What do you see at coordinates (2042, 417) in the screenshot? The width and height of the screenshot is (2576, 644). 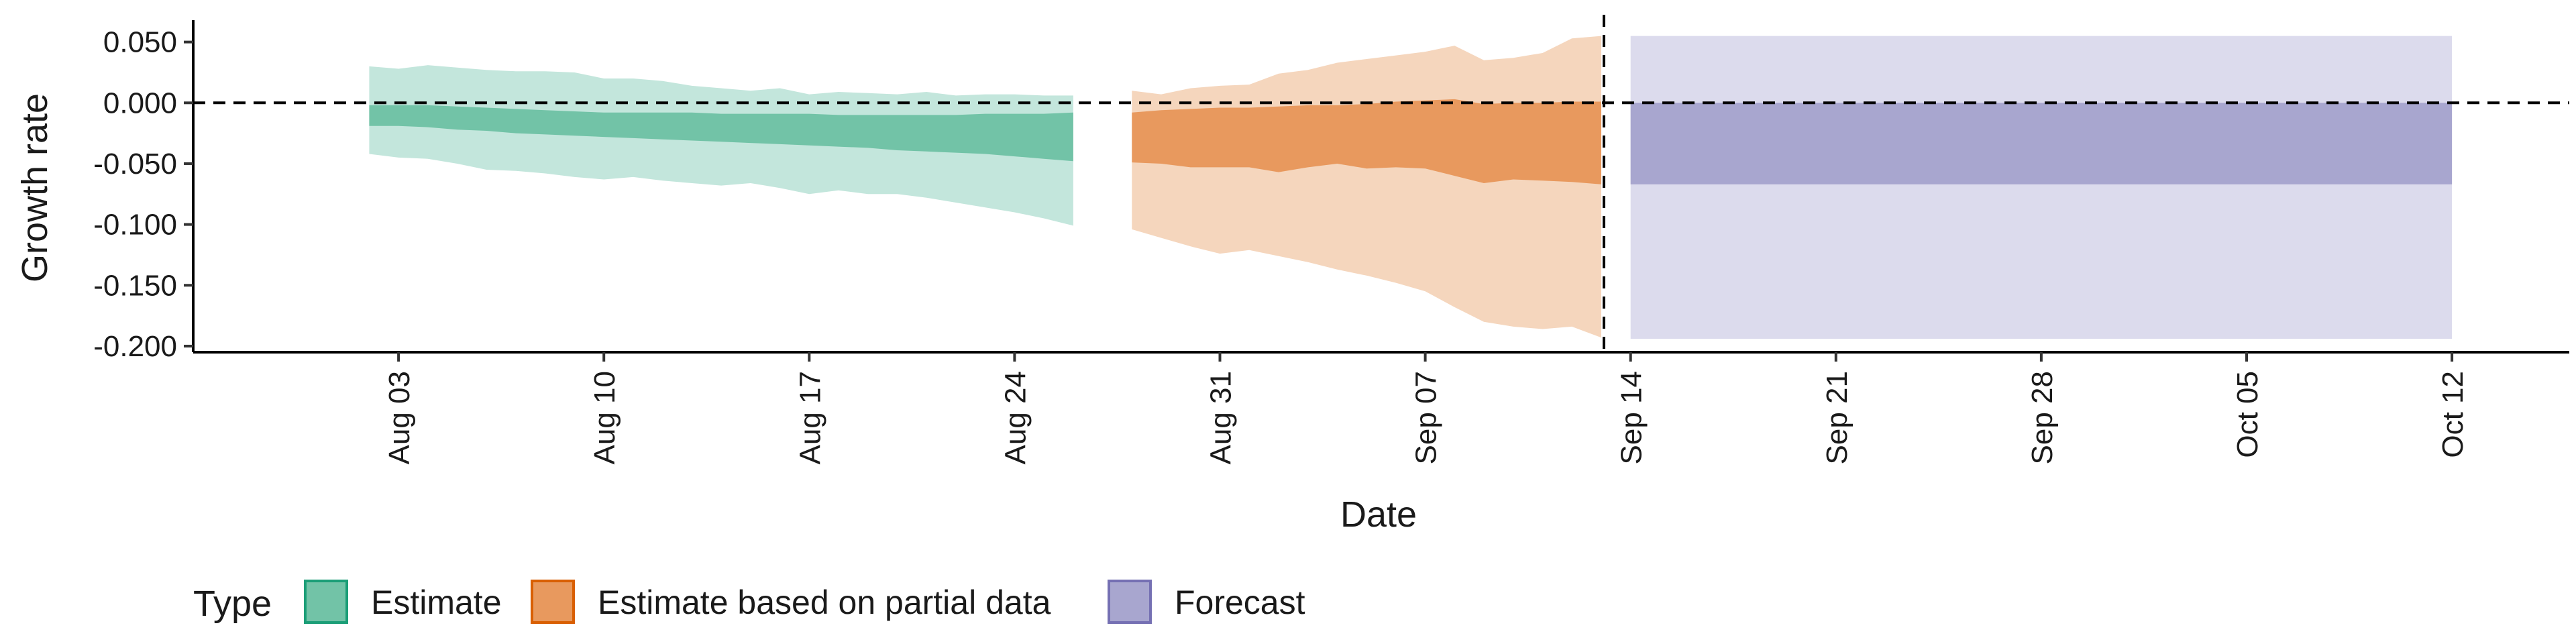 I see `x-tick-label: Sep 28` at bounding box center [2042, 417].